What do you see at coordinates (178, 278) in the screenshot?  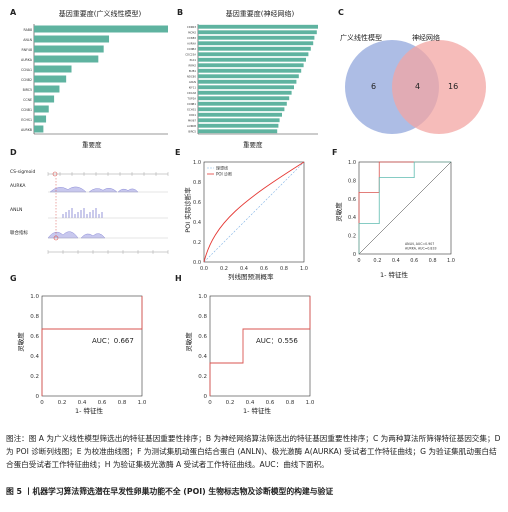 I see `panel-h-letter: H` at bounding box center [178, 278].